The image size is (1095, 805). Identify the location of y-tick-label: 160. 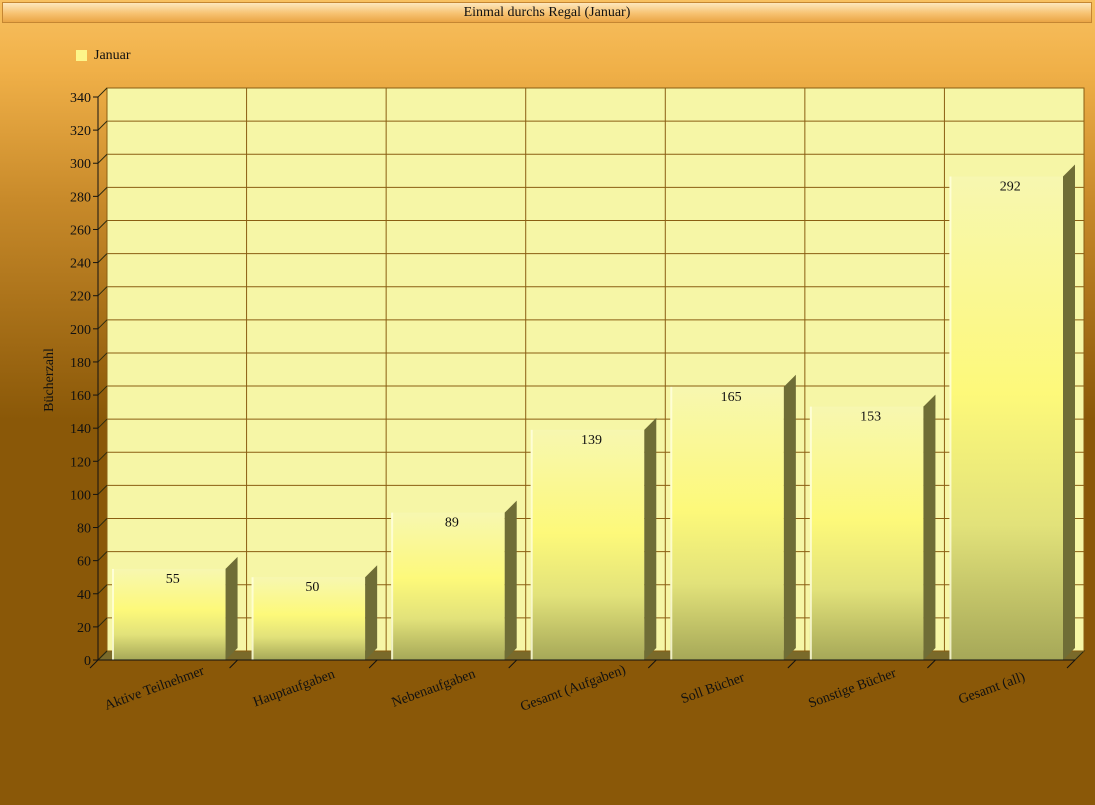
(80, 396).